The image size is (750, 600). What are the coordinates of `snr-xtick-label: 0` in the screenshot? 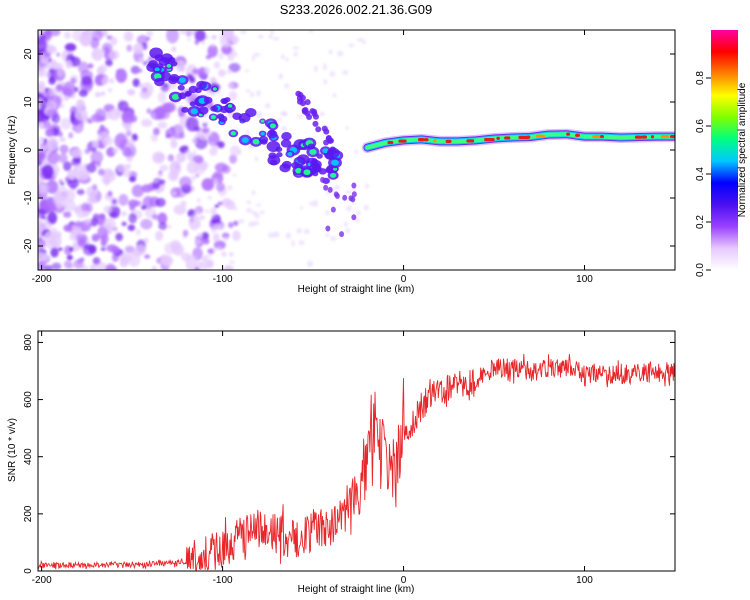 It's located at (404, 580).